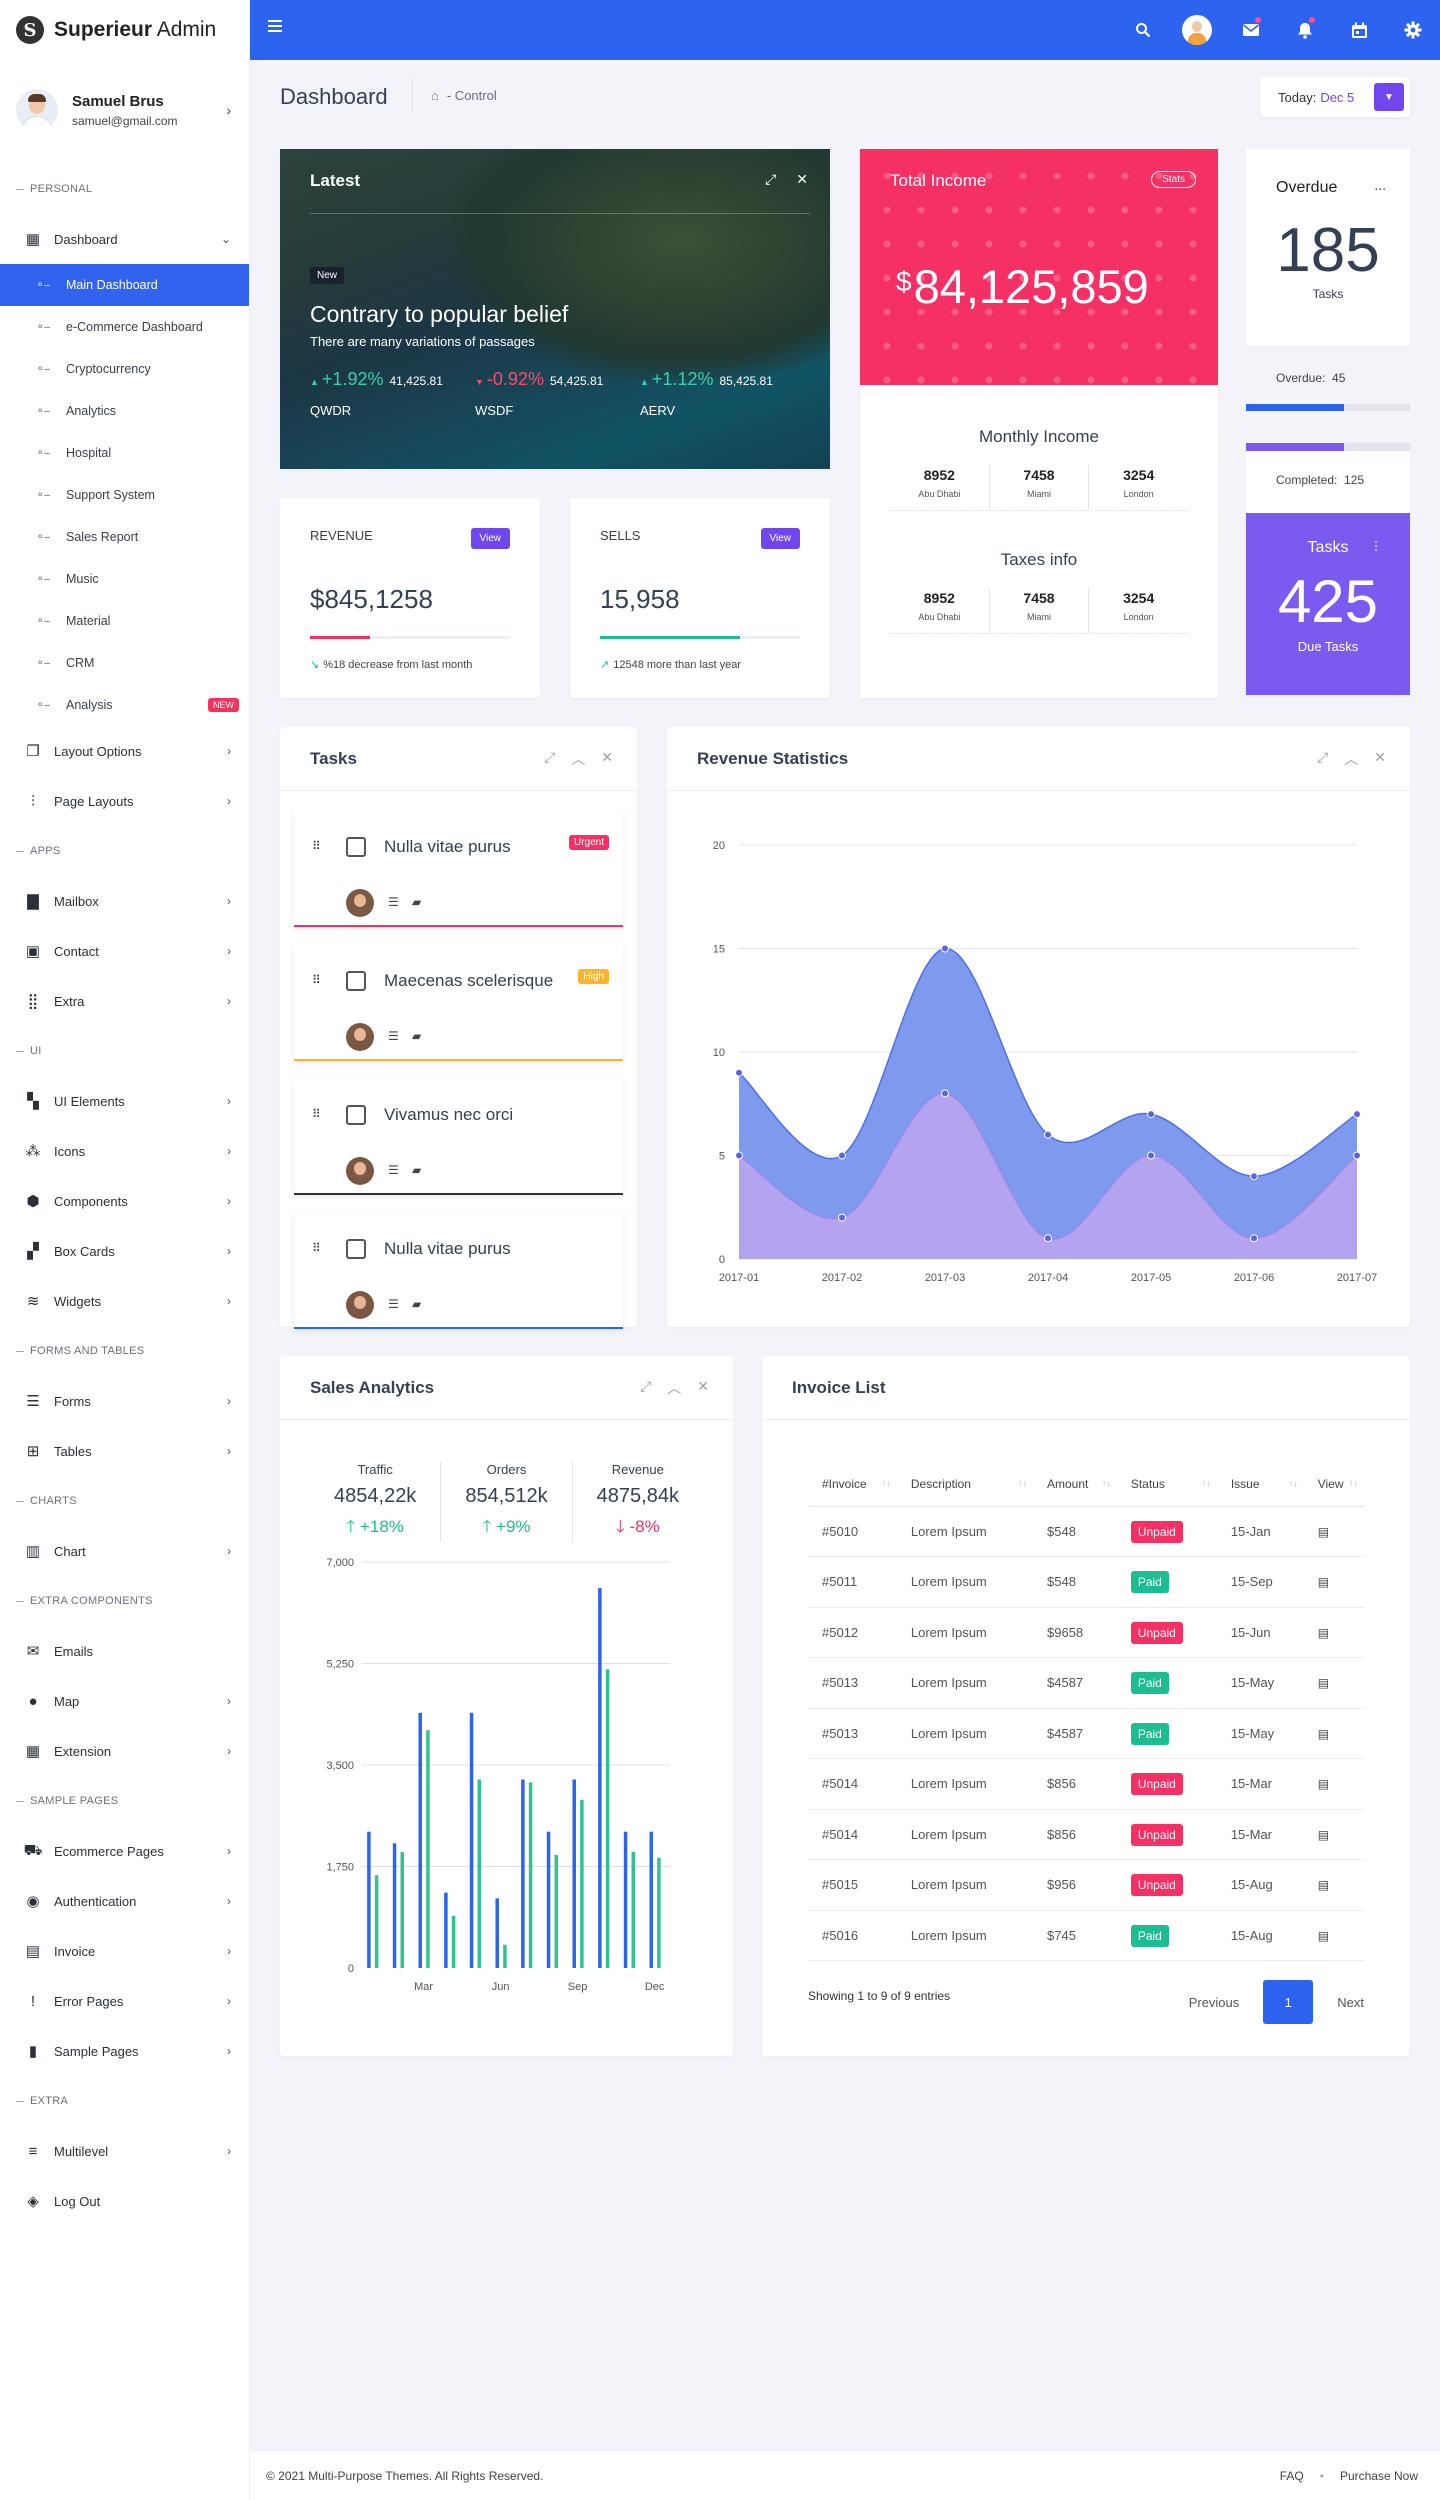 This screenshot has height=2500, width=1440. I want to click on sidebar-item-layout-options: ❐ Layout Options ›, so click(124, 751).